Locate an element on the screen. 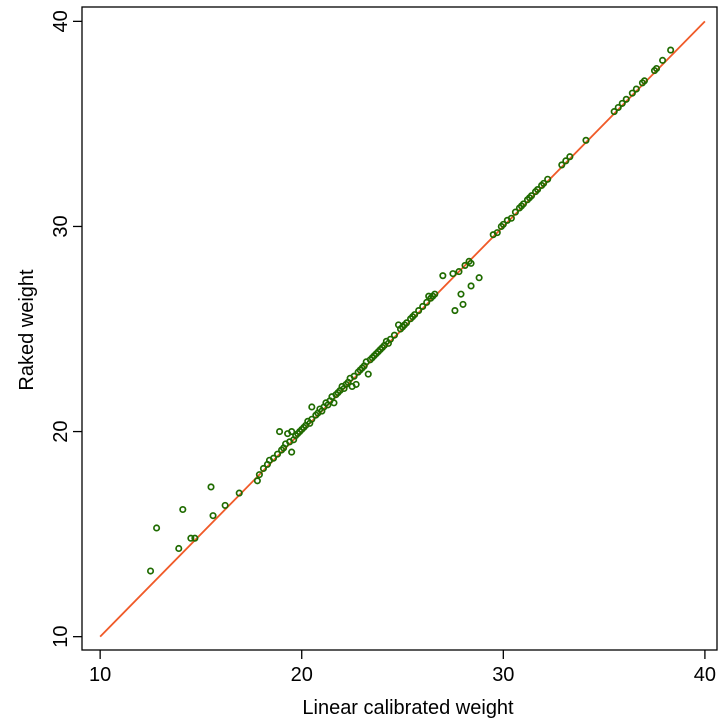 The image size is (723, 723). y-tick-label: 40 is located at coordinates (61, 21).